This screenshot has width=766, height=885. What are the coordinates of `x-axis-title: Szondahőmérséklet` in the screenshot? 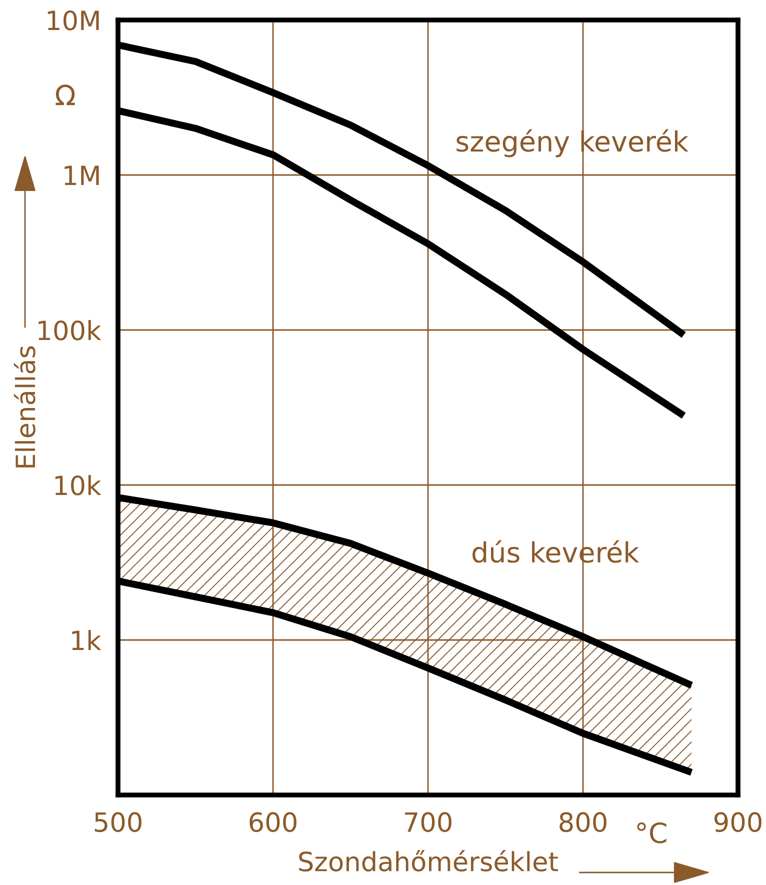 It's located at (428, 861).